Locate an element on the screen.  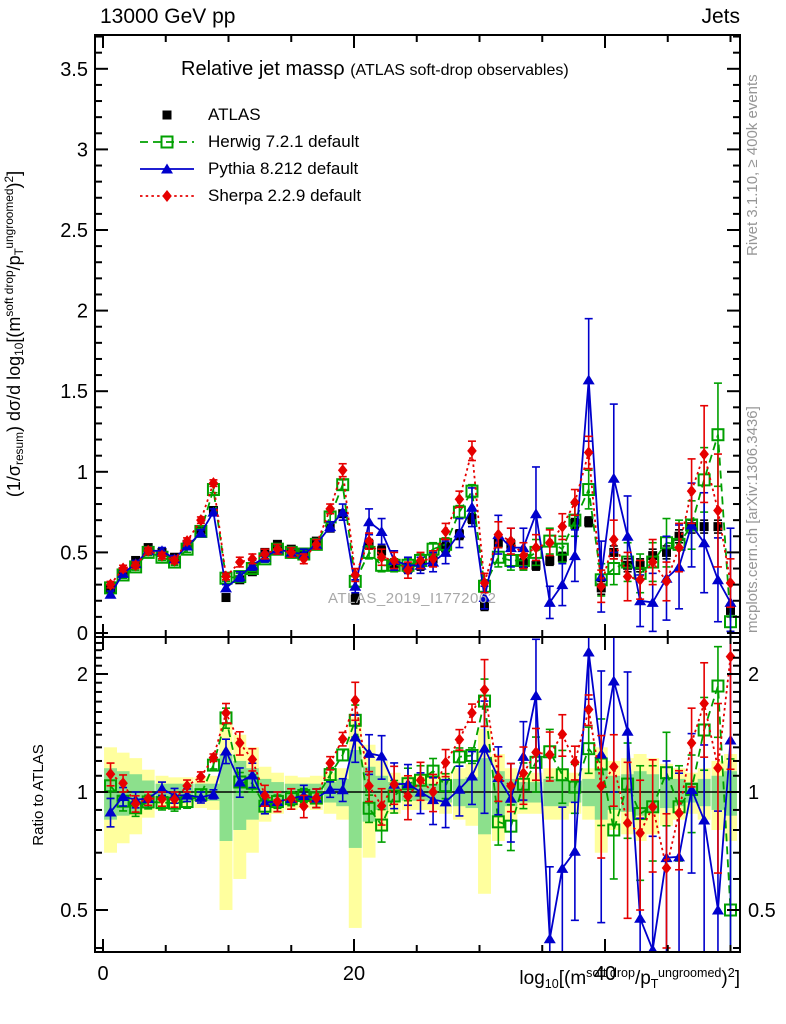
process-label: Jets is located at coordinates (720, 16).